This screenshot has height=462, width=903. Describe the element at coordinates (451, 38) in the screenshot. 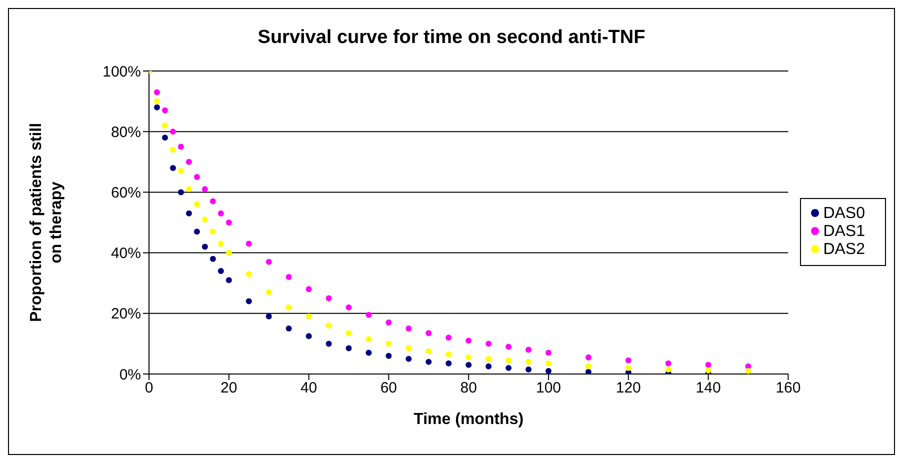

I see `chart-title: Survival curve for time on second anti-TNF` at that location.